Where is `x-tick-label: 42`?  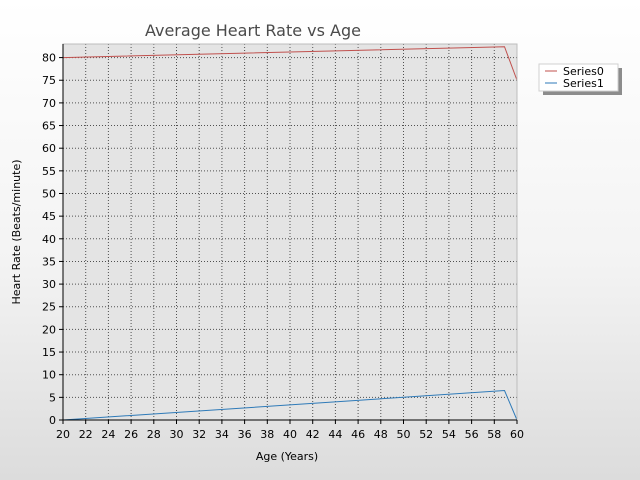
x-tick-label: 42 is located at coordinates (313, 434).